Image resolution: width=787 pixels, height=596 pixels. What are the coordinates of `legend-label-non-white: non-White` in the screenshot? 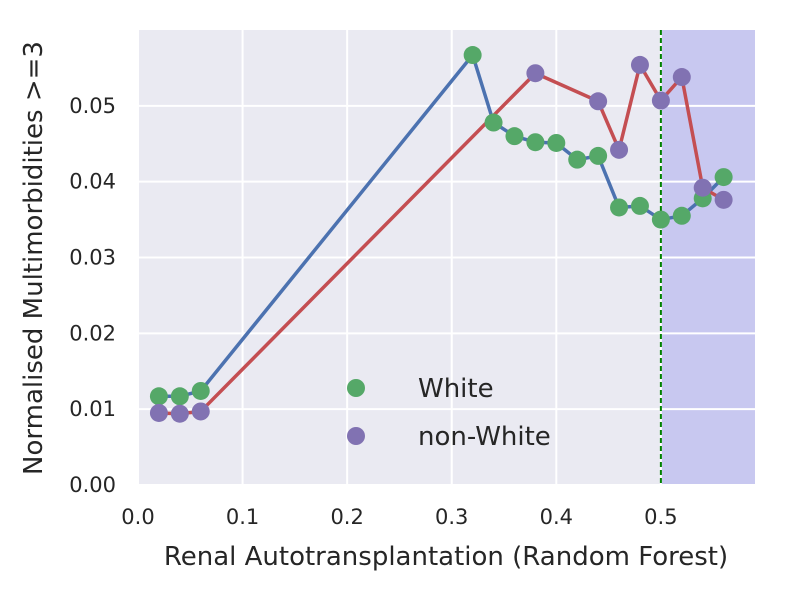 It's located at (484, 437).